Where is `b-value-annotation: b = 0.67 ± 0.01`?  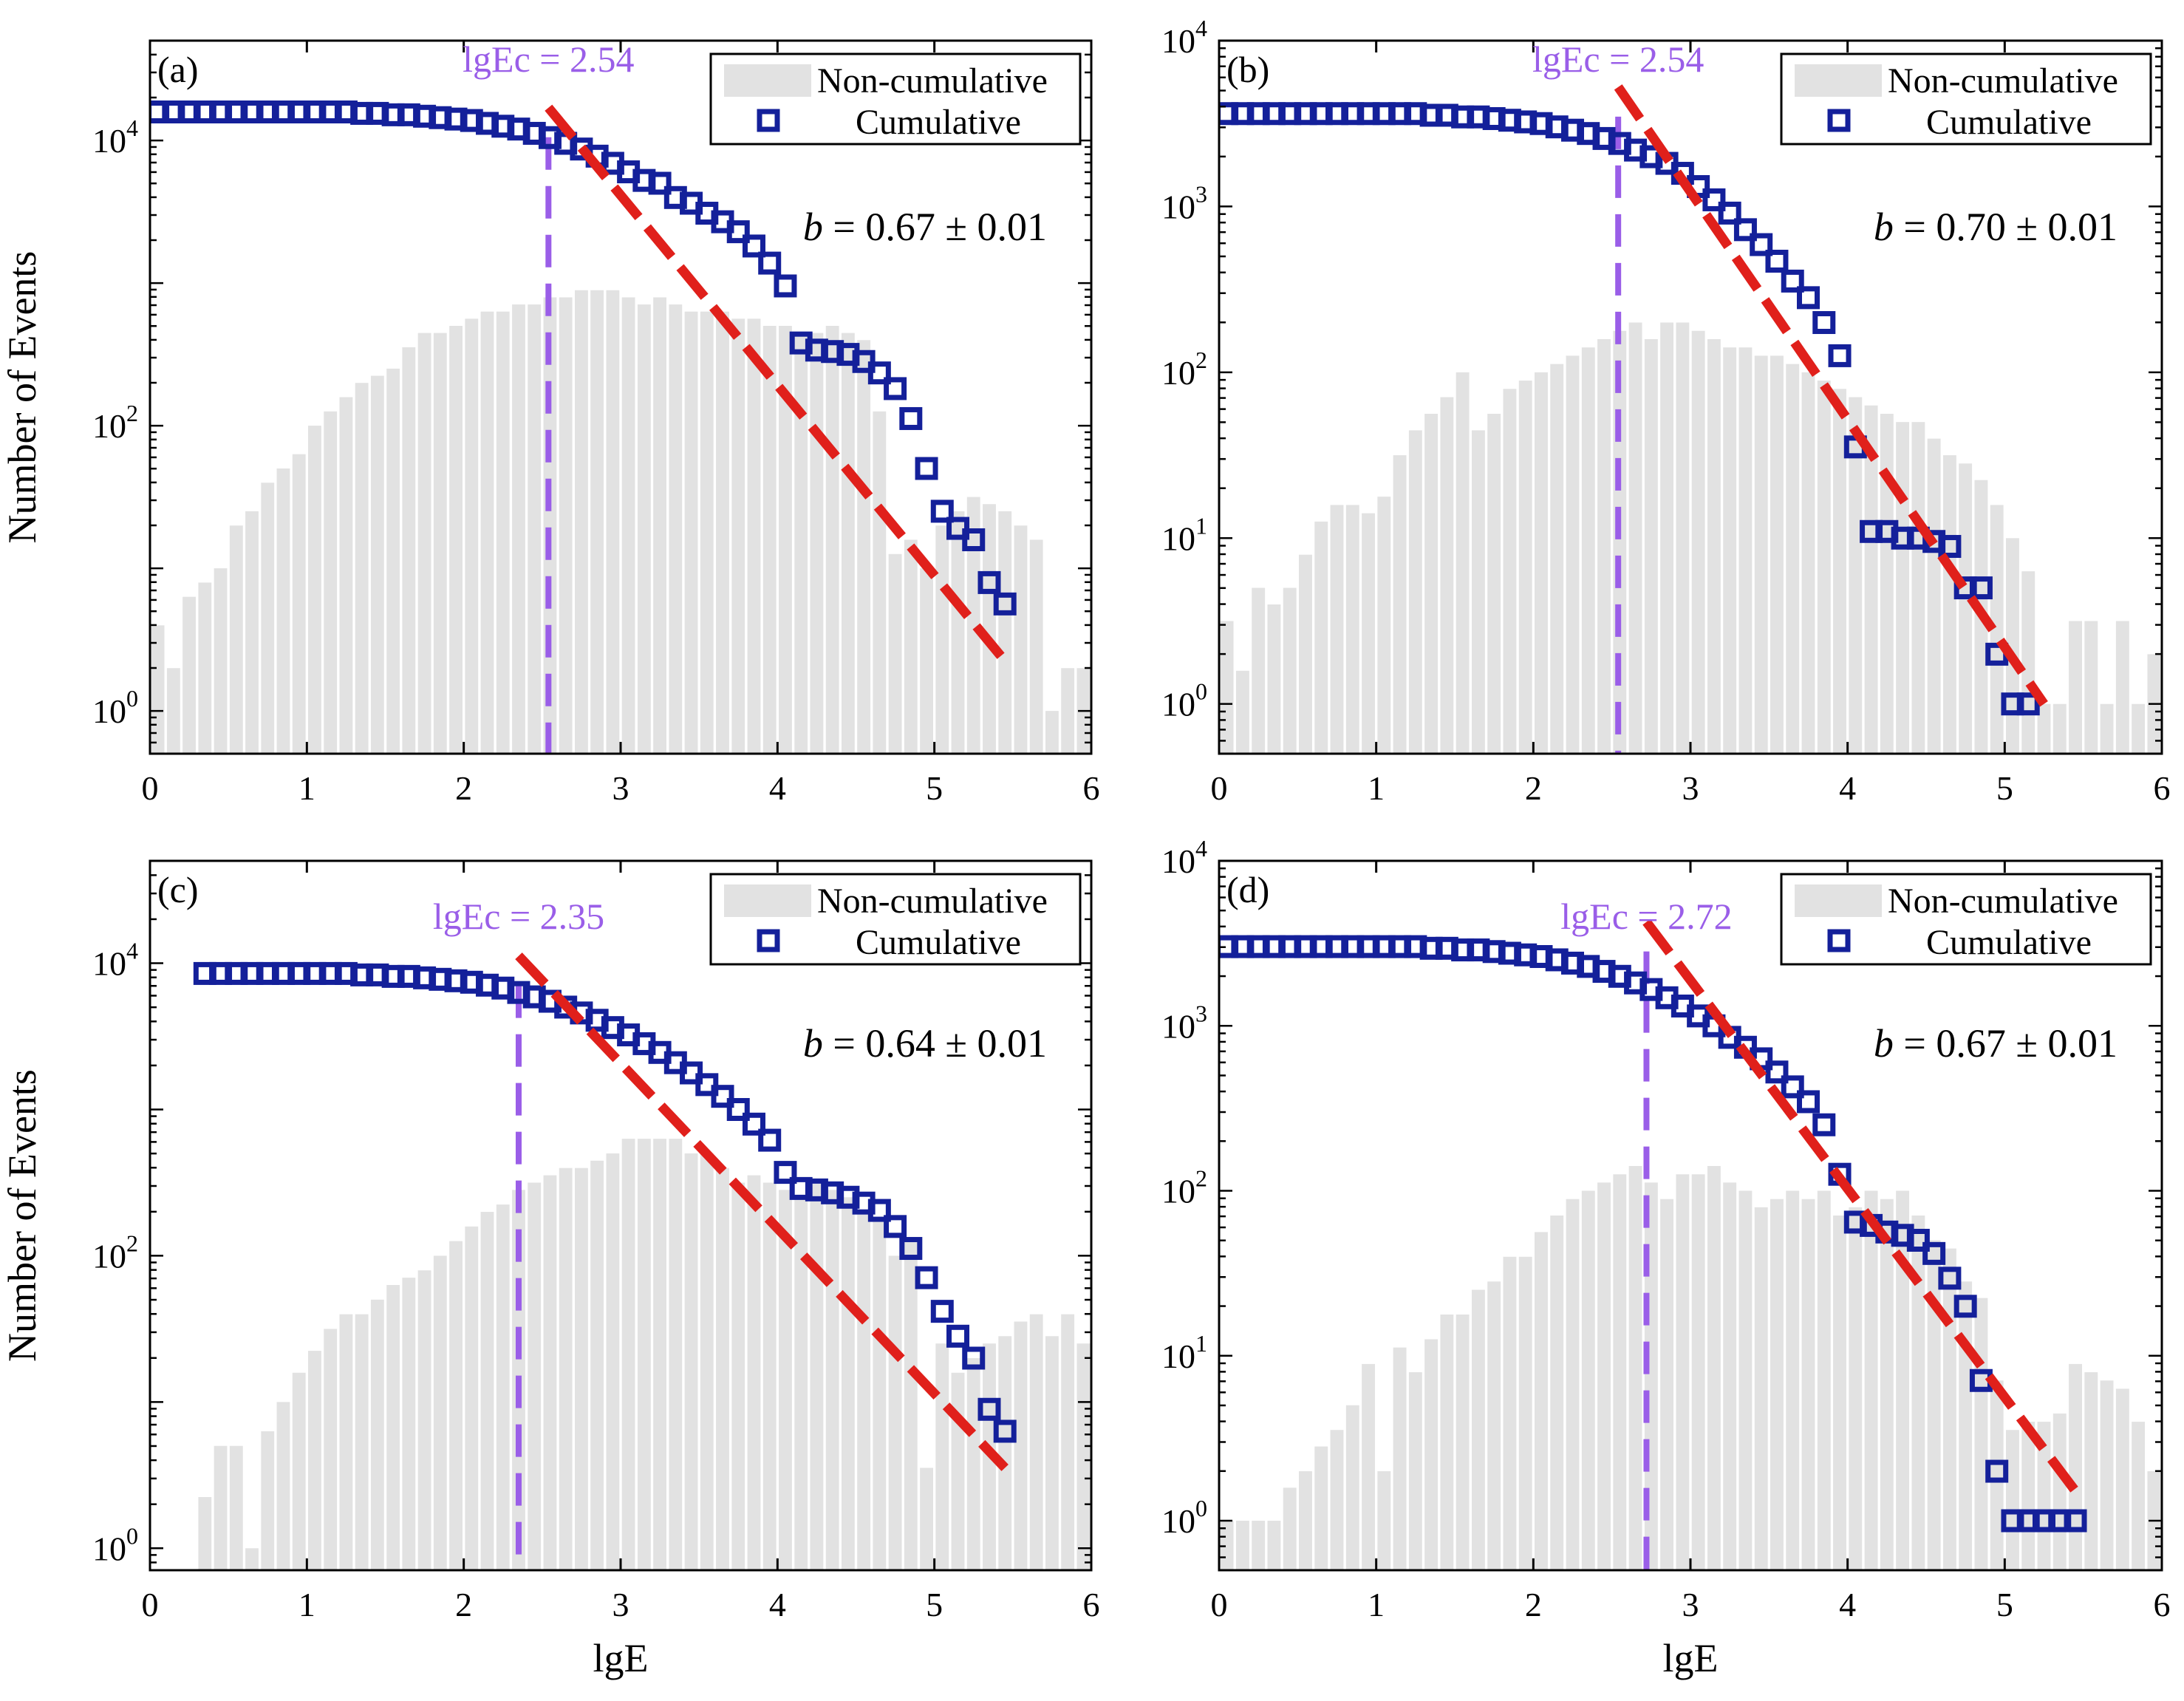
b-value-annotation: b = 0.67 ± 0.01 is located at coordinates (1996, 1043).